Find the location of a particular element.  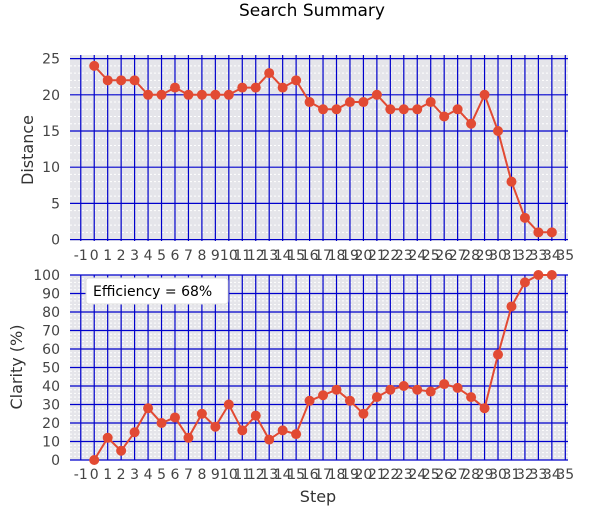

clarity-xtick-label: 19 is located at coordinates (350, 475).